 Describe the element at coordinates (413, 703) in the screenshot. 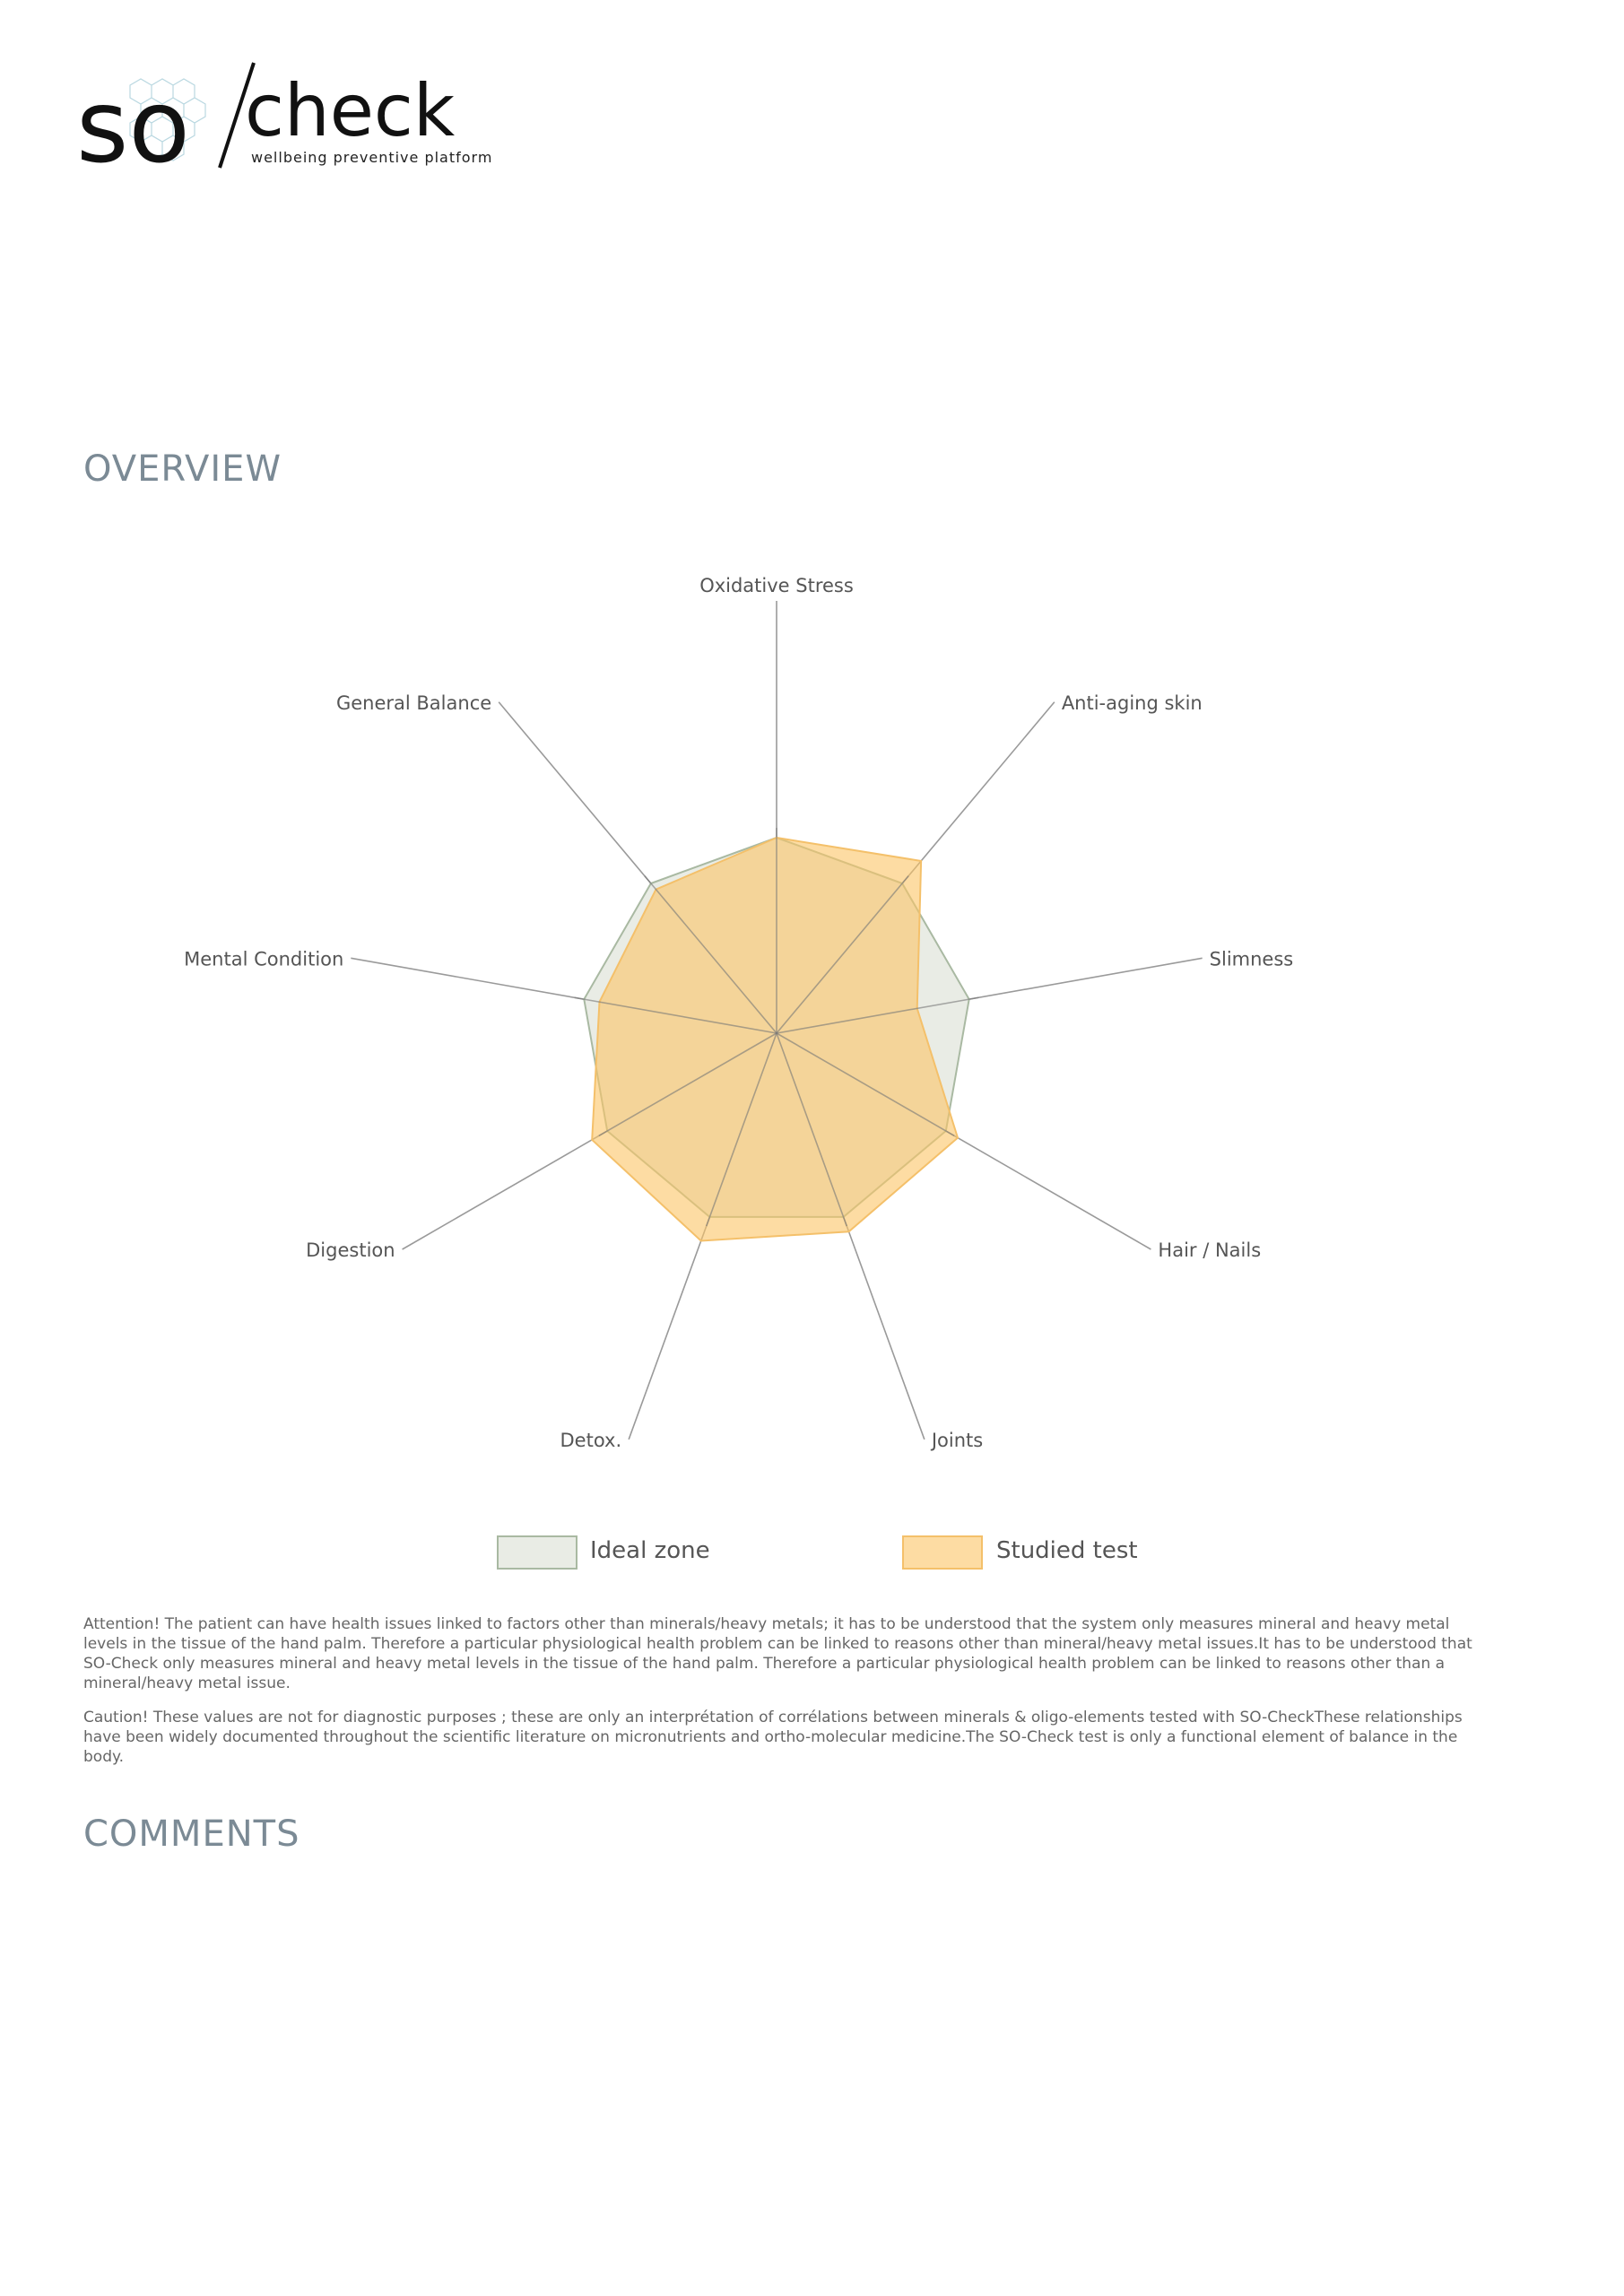

I see `axis-label: General Balance` at that location.